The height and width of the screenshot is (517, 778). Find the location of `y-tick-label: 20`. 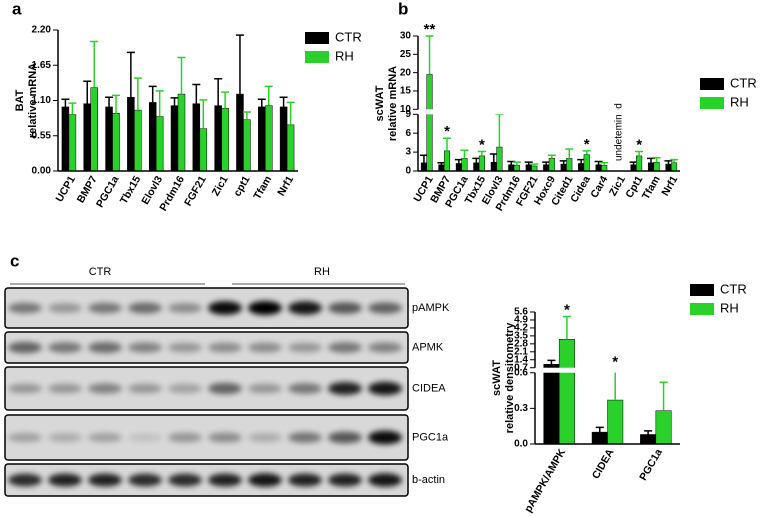

y-tick-label: 20 is located at coordinates (406, 72).